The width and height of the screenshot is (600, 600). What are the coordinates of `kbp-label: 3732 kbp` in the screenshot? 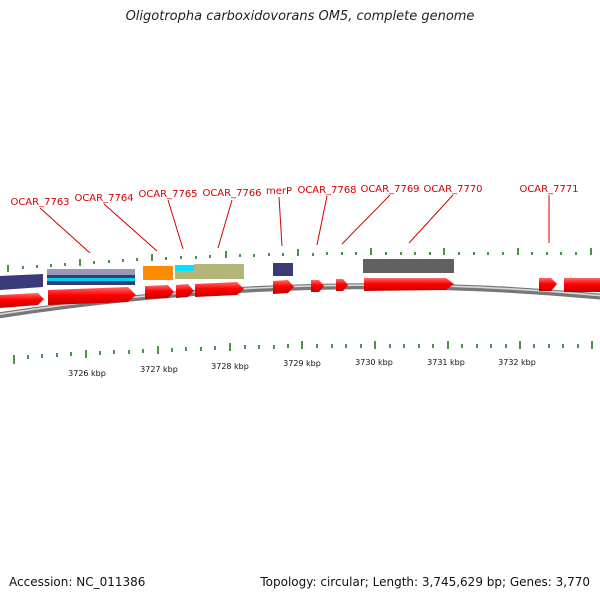 It's located at (517, 362).